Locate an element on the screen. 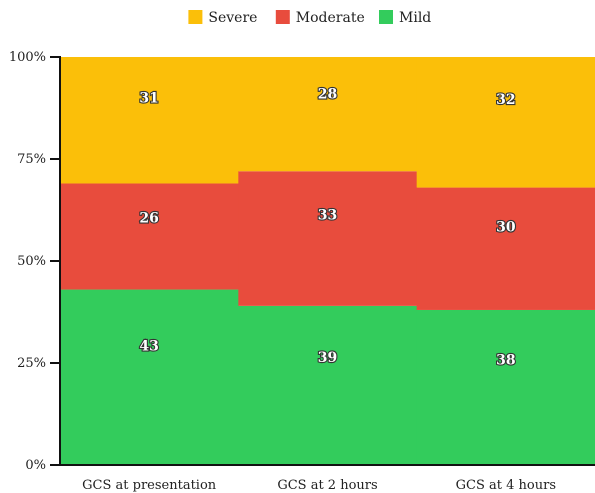 The width and height of the screenshot is (595, 493). y-axis: 0% 25% 50% 75% 100% is located at coordinates (35, 261).